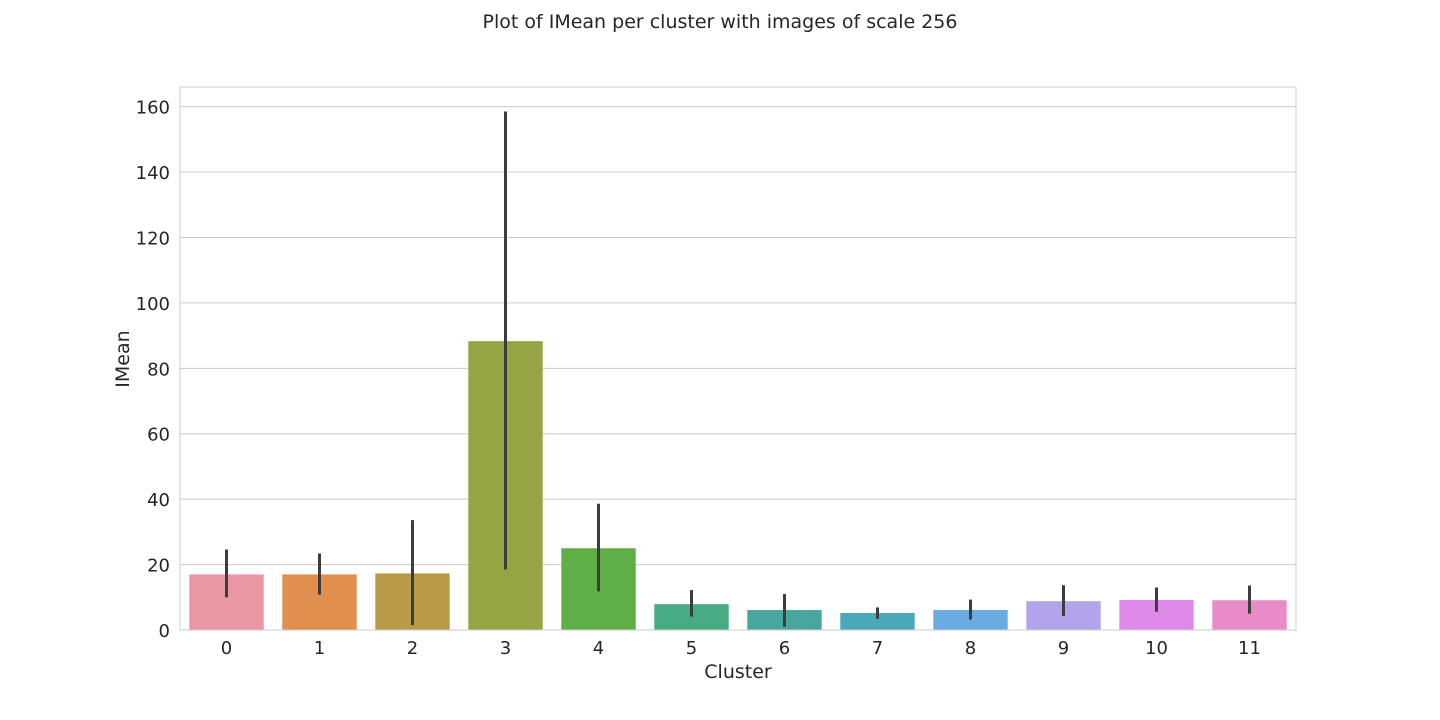 Image resolution: width=1440 pixels, height=720 pixels. I want to click on x-tick-label: 7, so click(877, 648).